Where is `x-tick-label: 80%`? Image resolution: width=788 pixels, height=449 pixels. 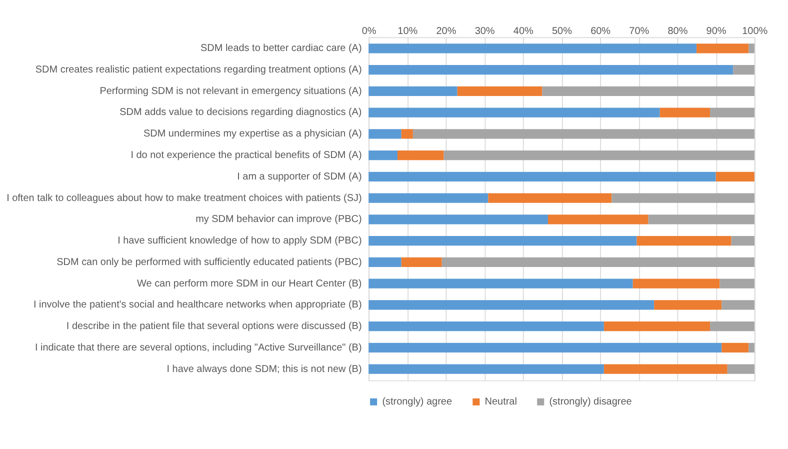 x-tick-label: 80% is located at coordinates (678, 31).